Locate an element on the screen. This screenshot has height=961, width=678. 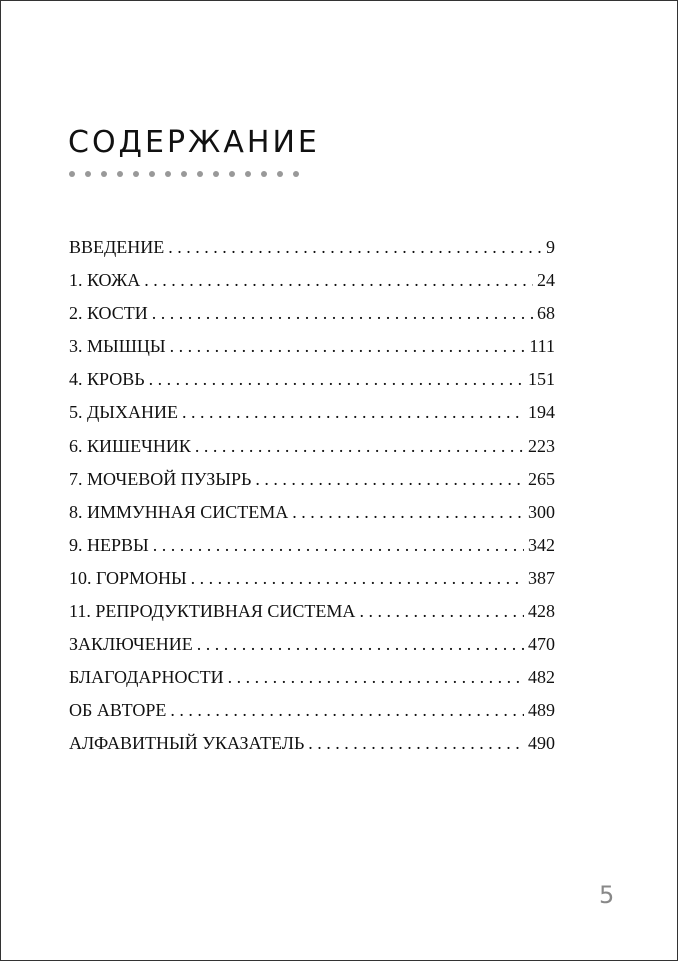
toc-entry: 4. КРОВЬ 151 is located at coordinates (312, 385).